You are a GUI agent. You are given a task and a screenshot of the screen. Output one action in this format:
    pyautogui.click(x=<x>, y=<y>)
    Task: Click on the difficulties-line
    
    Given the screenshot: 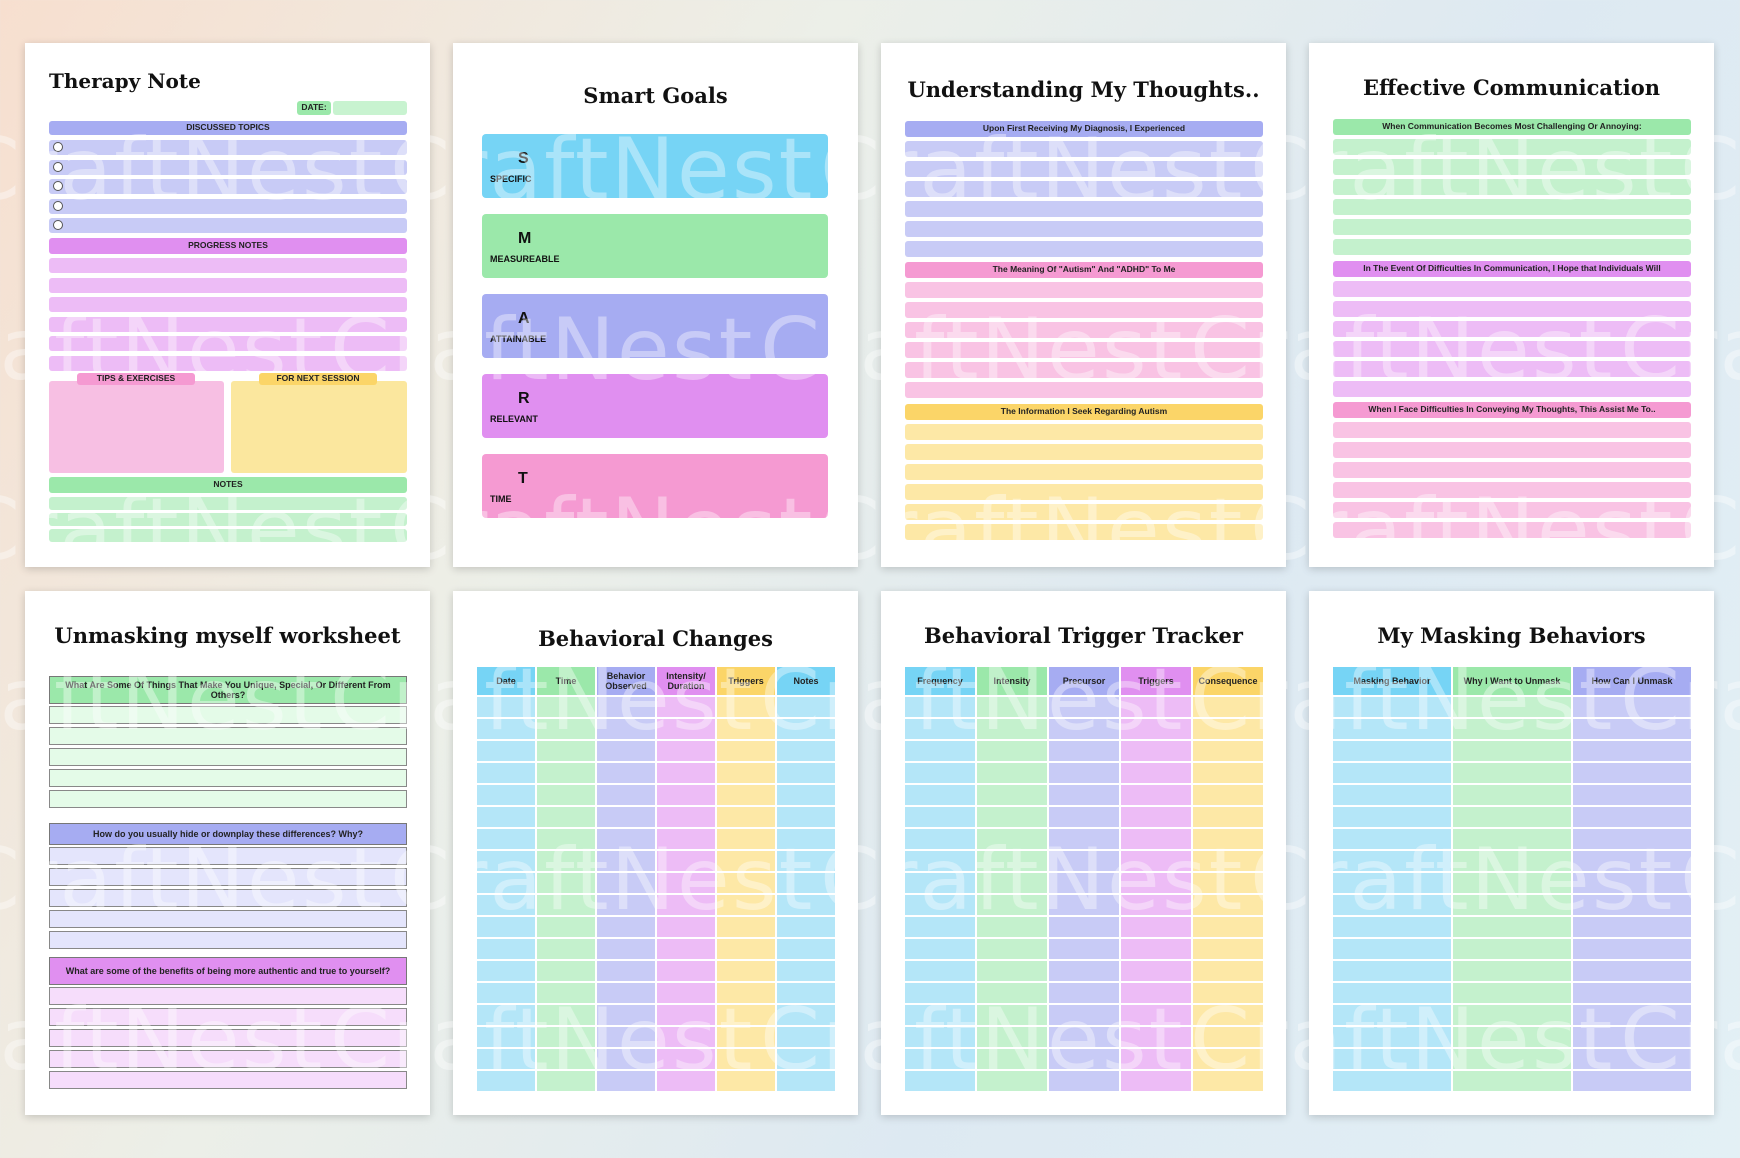 What is the action you would take?
    pyautogui.click(x=1512, y=329)
    